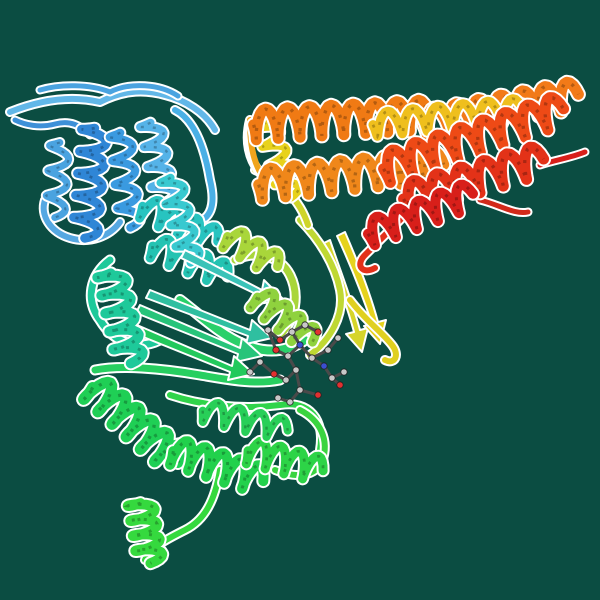  I want to click on bound-ligand, so click(297, 363).